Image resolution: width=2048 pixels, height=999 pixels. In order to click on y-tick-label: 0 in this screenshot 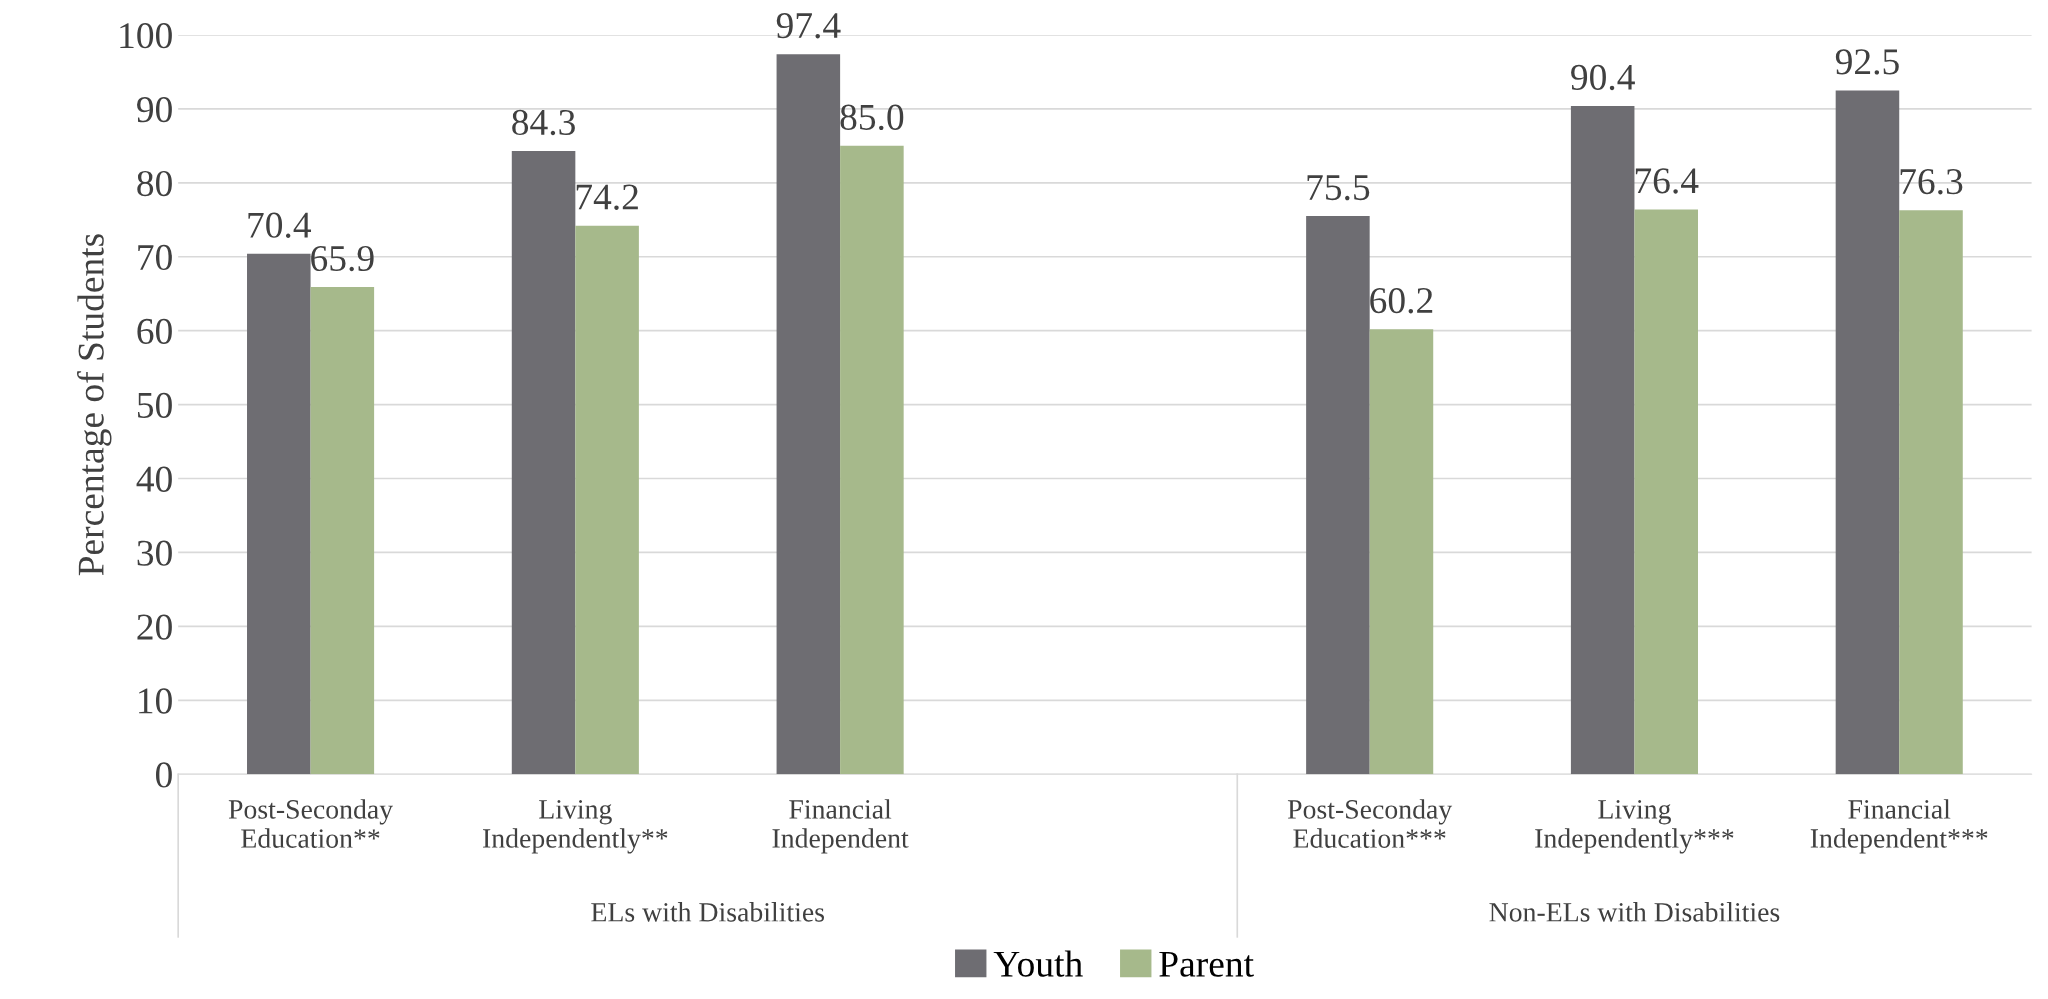, I will do `click(163, 775)`.